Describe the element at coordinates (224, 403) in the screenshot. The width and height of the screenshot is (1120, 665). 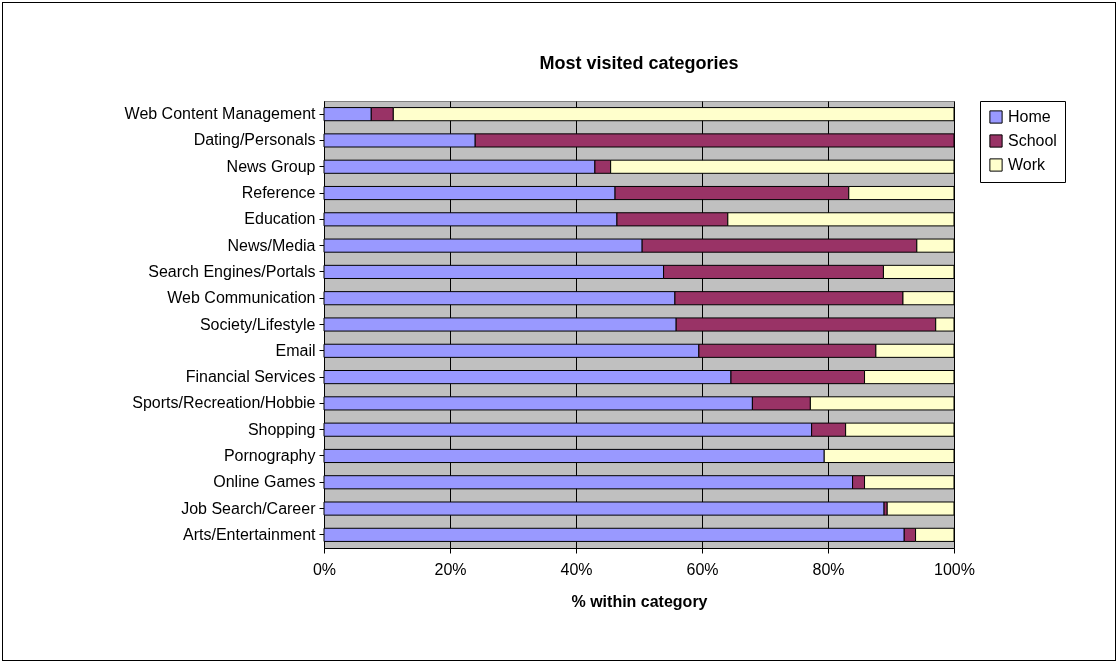
I see `y-tick-label: Sports/Recreation/Hobbie` at that location.